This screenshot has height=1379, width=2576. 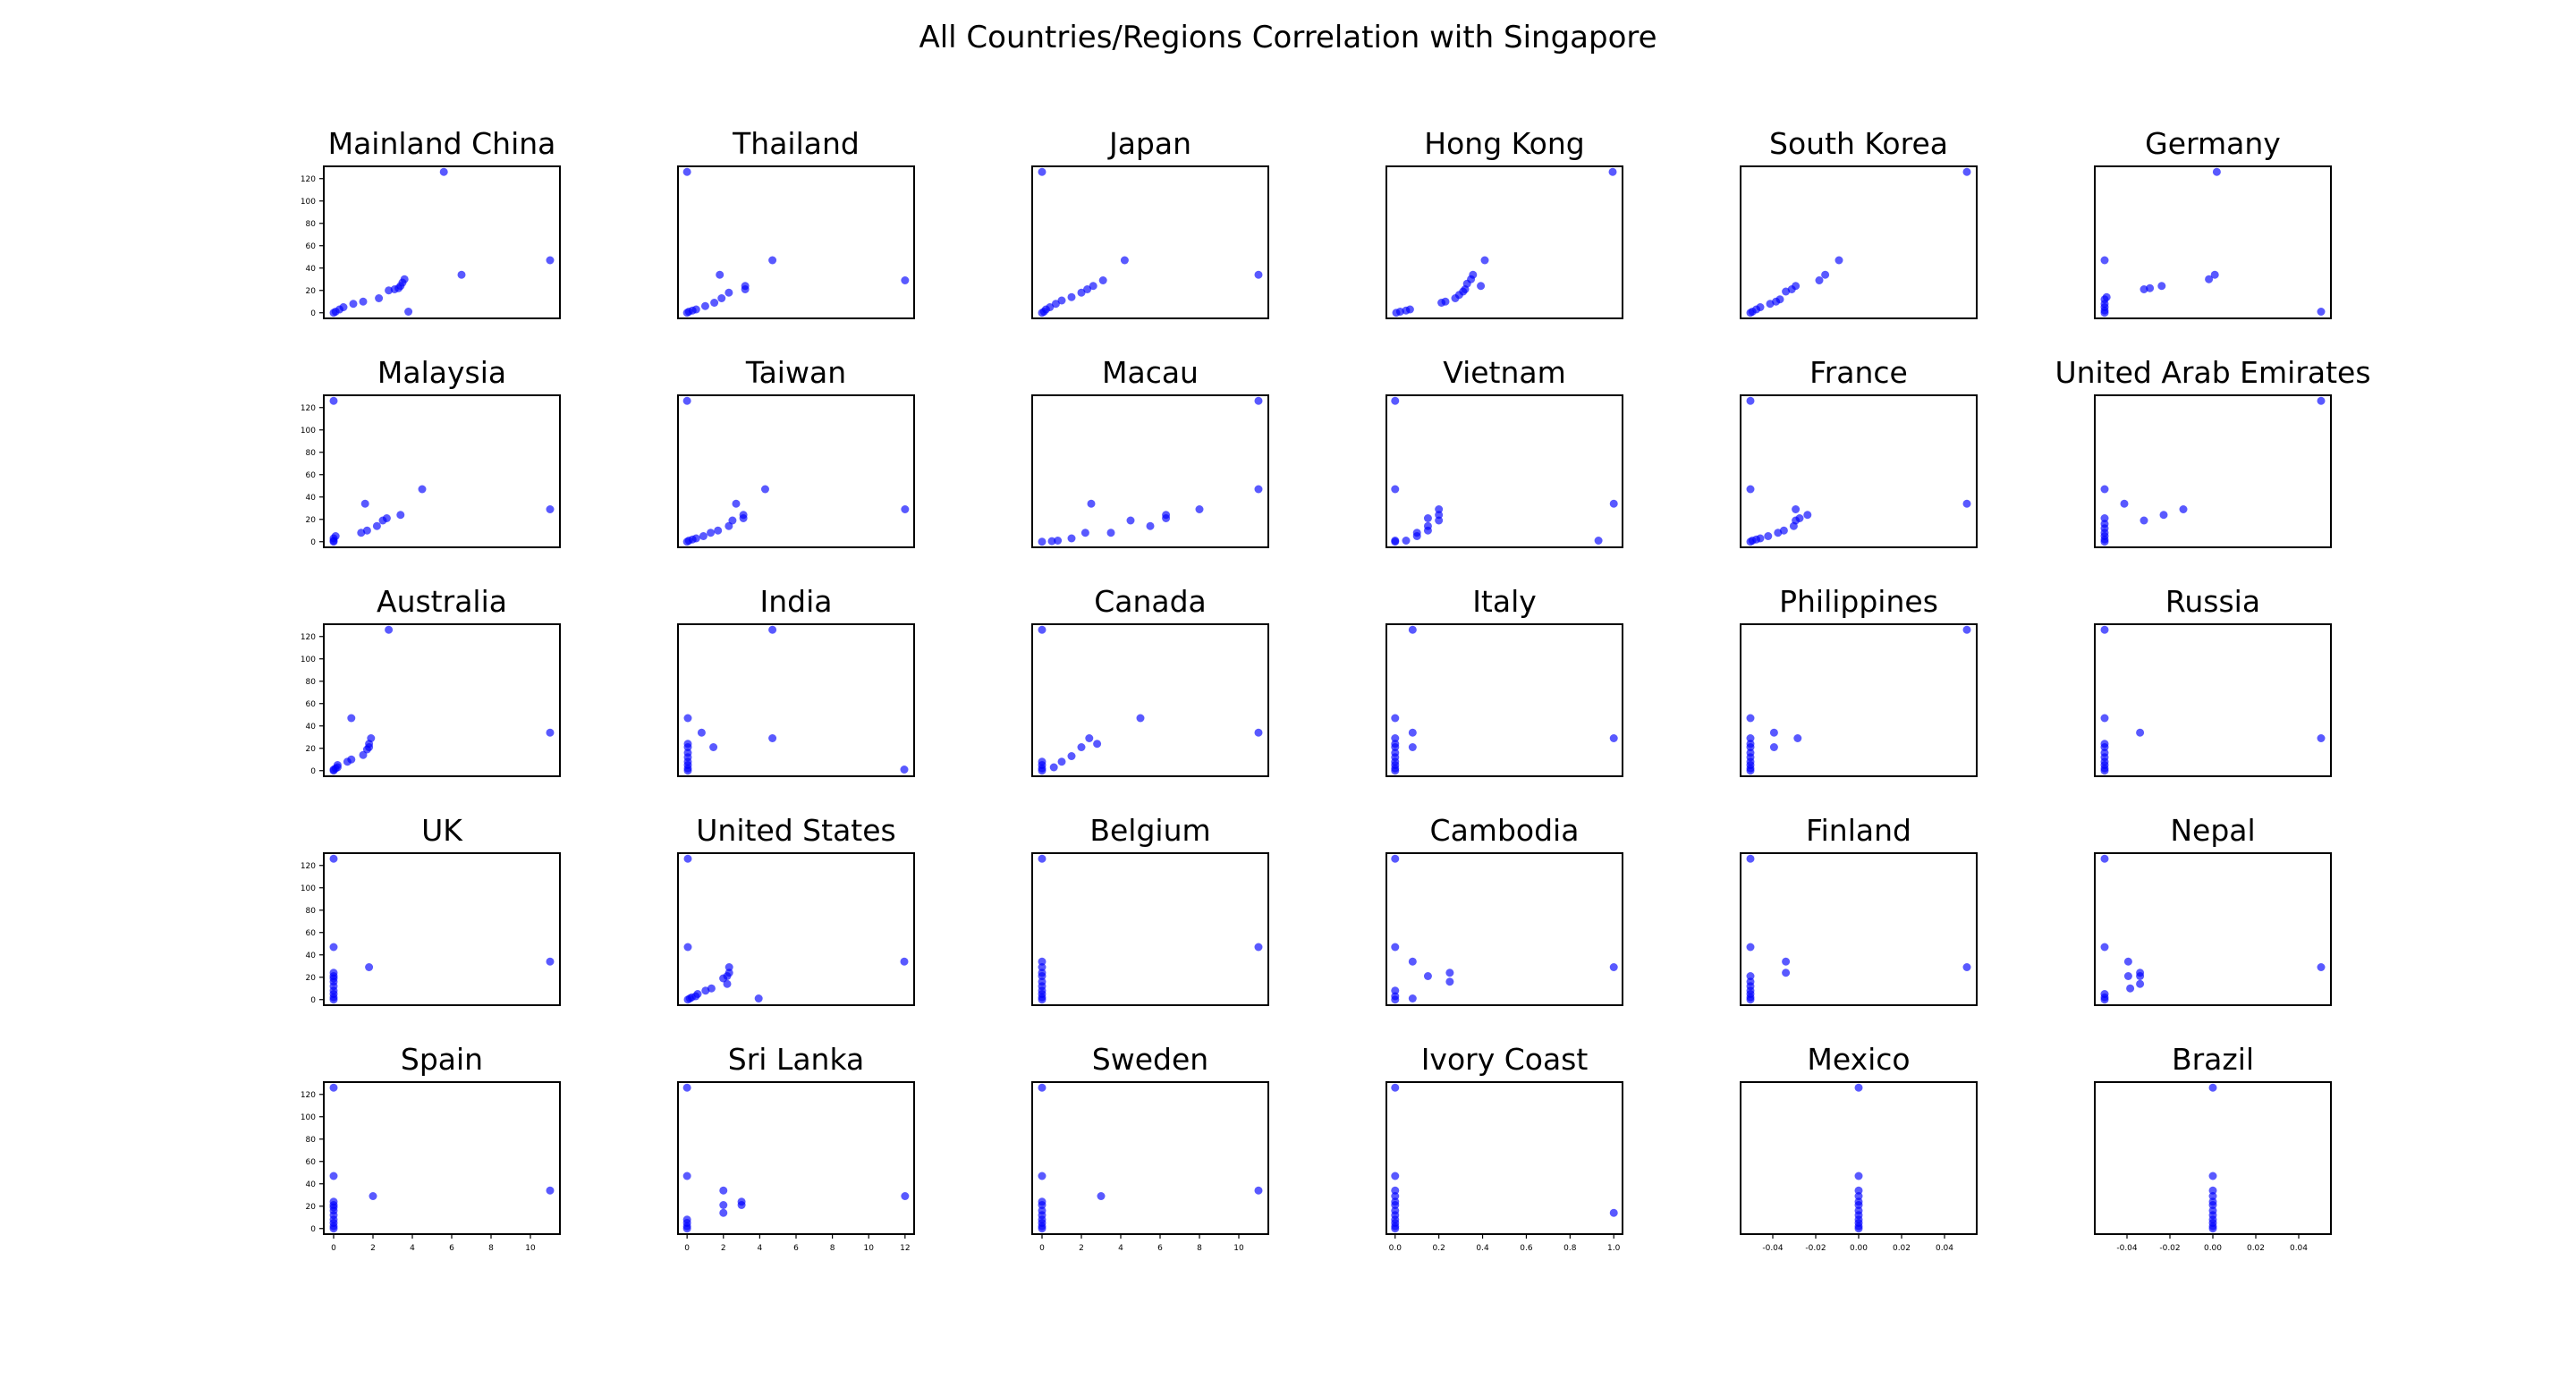 What do you see at coordinates (1944, 1248) in the screenshot?
I see `x-tick-label: 0.04` at bounding box center [1944, 1248].